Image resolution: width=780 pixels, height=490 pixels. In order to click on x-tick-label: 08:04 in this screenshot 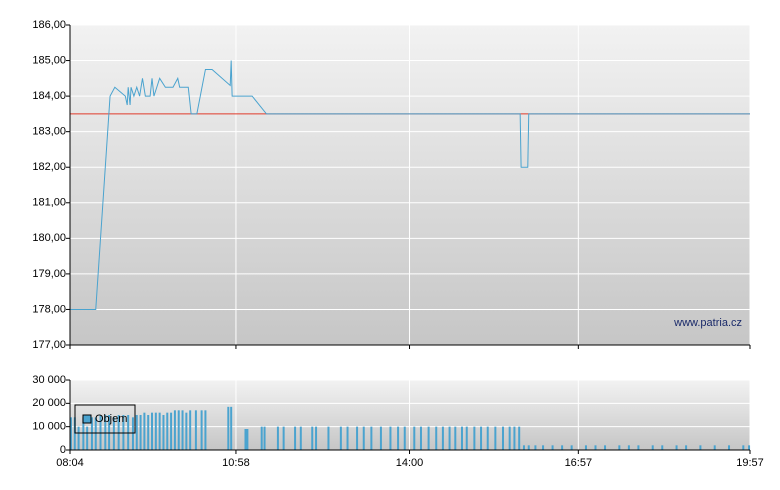, I will do `click(70, 463)`.